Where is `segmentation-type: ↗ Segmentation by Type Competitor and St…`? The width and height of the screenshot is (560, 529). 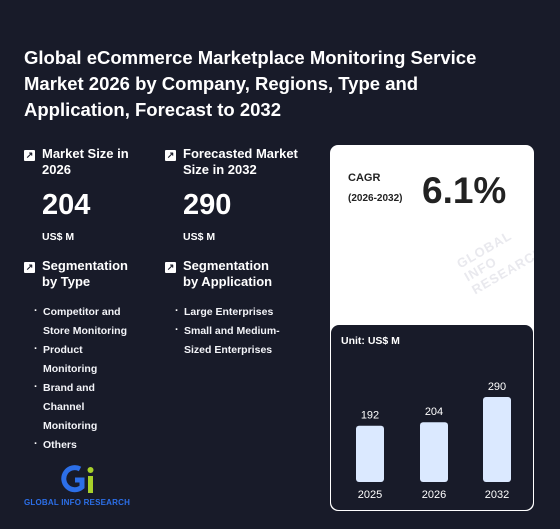 segmentation-type: ↗ Segmentation by Type Competitor and St… is located at coordinates (89, 356).